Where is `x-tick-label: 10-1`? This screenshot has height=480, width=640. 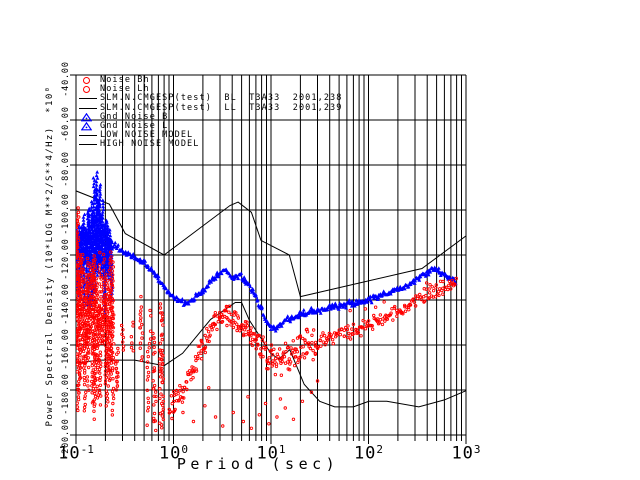 x-tick-label: 10-1 is located at coordinates (76, 453).